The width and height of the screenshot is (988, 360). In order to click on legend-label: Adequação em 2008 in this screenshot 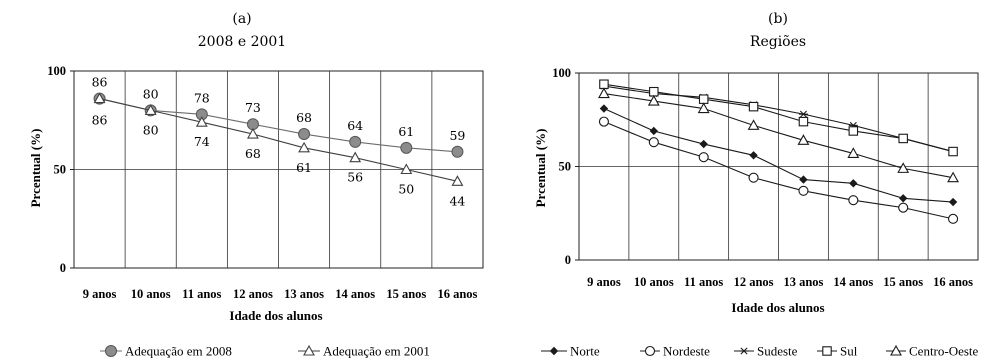, I will do `click(178, 351)`.